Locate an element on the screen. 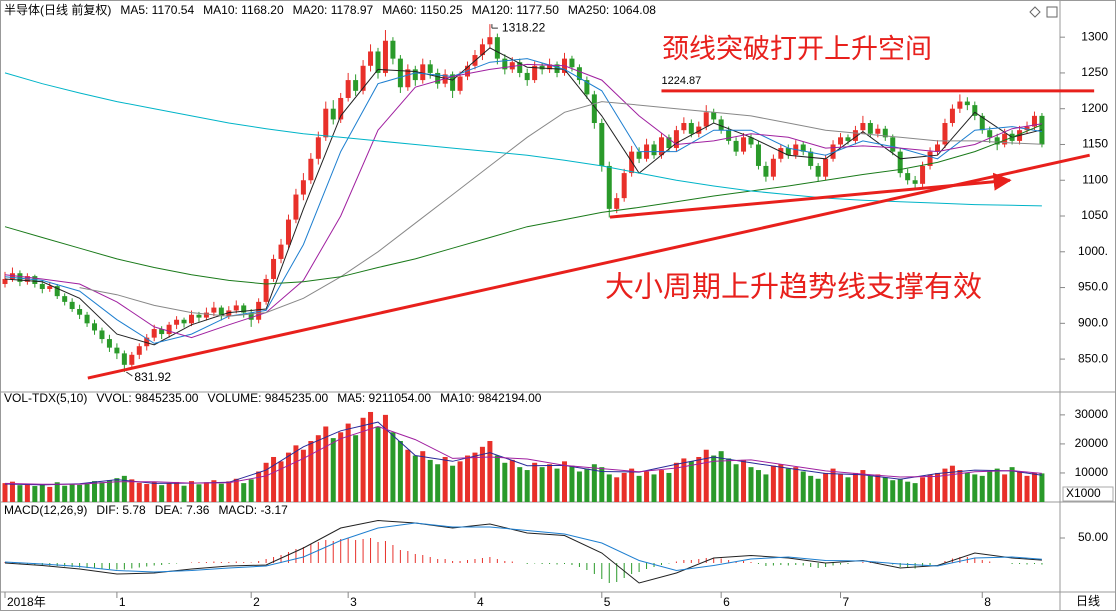 Image resolution: width=1116 pixels, height=611 pixels. legend-text: MA10: 1168.20 is located at coordinates (243, 10).